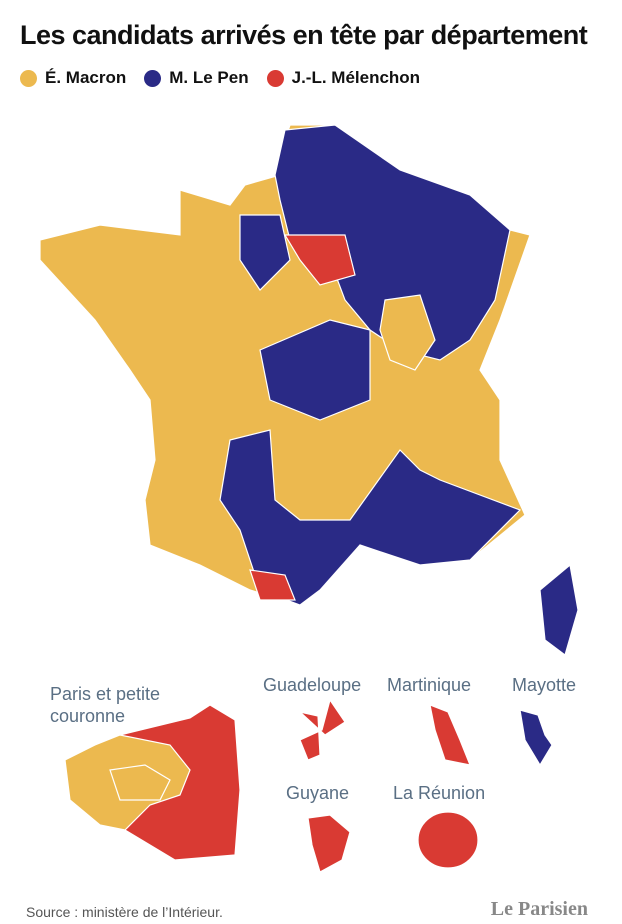 This screenshot has width=622, height=924. I want to click on inset-mayotte, so click(536, 738).